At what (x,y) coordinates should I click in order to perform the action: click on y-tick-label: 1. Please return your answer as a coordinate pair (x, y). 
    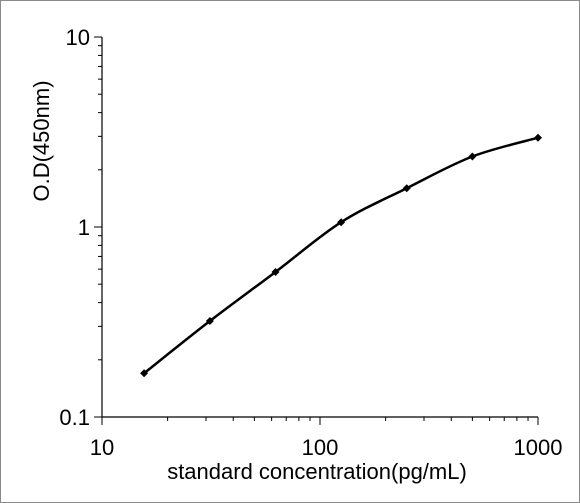
    Looking at the image, I should click on (84, 227).